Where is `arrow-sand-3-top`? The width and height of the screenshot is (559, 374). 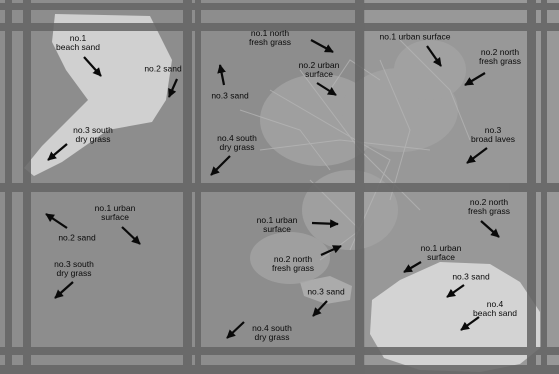
arrow-sand-3-top is located at coordinates (221, 75).